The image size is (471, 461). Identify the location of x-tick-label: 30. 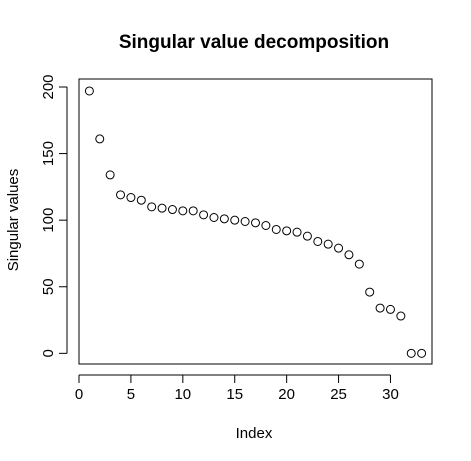
(390, 394).